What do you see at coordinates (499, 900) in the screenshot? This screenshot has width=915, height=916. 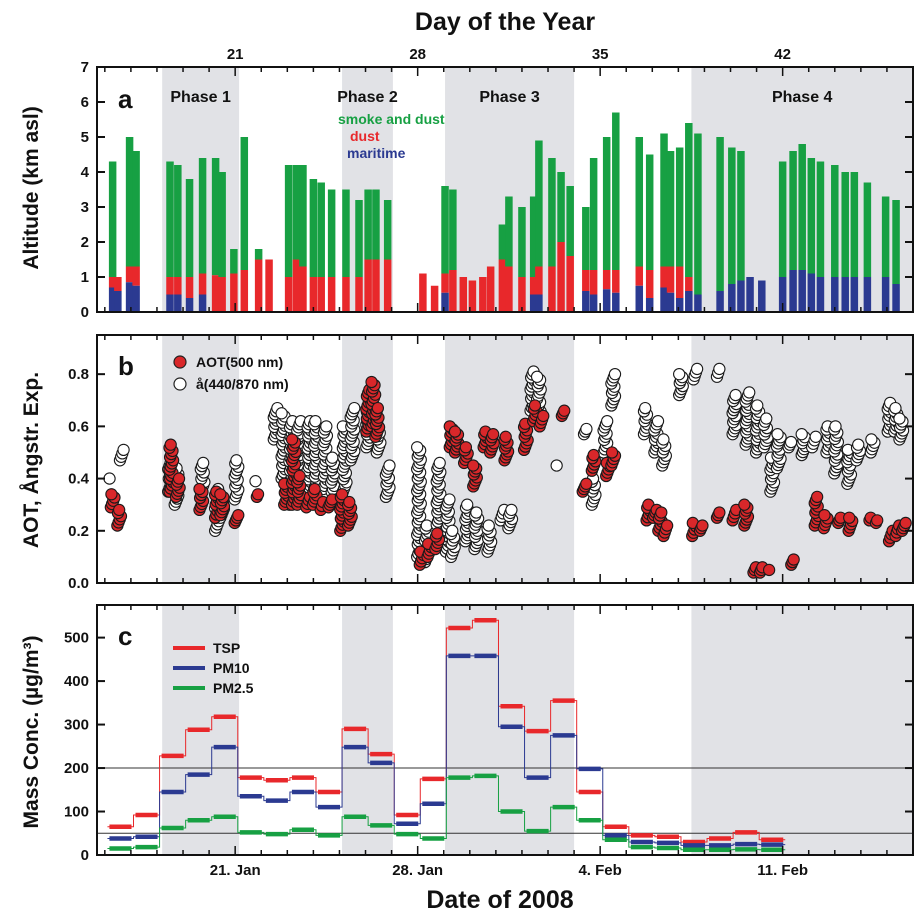 I see `bottom-axis-title: Date of 2008` at bounding box center [499, 900].